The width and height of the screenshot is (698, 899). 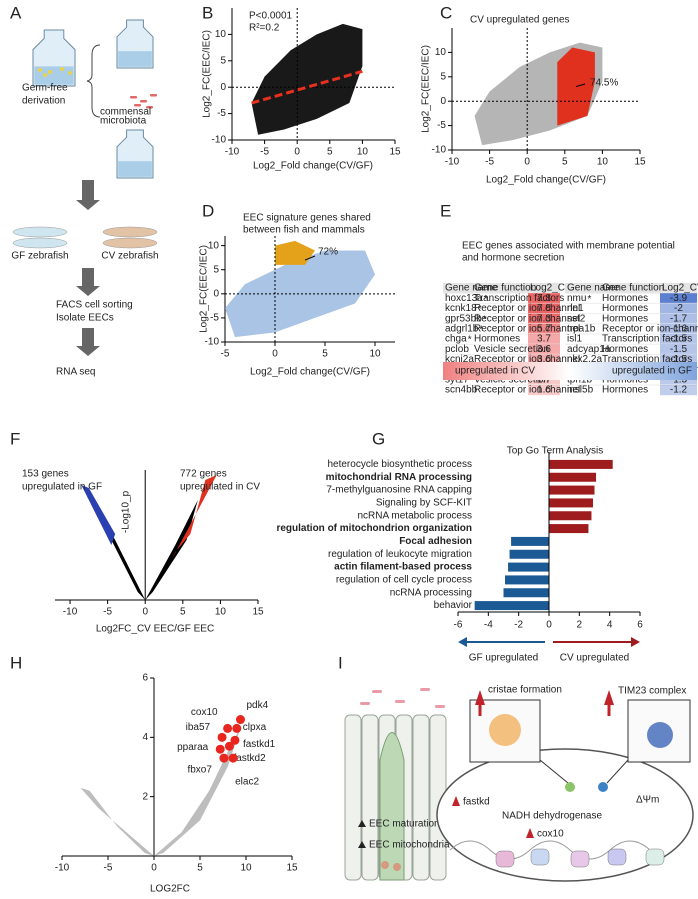 I want to click on y-tick-label: 10, so click(x=441, y=52).